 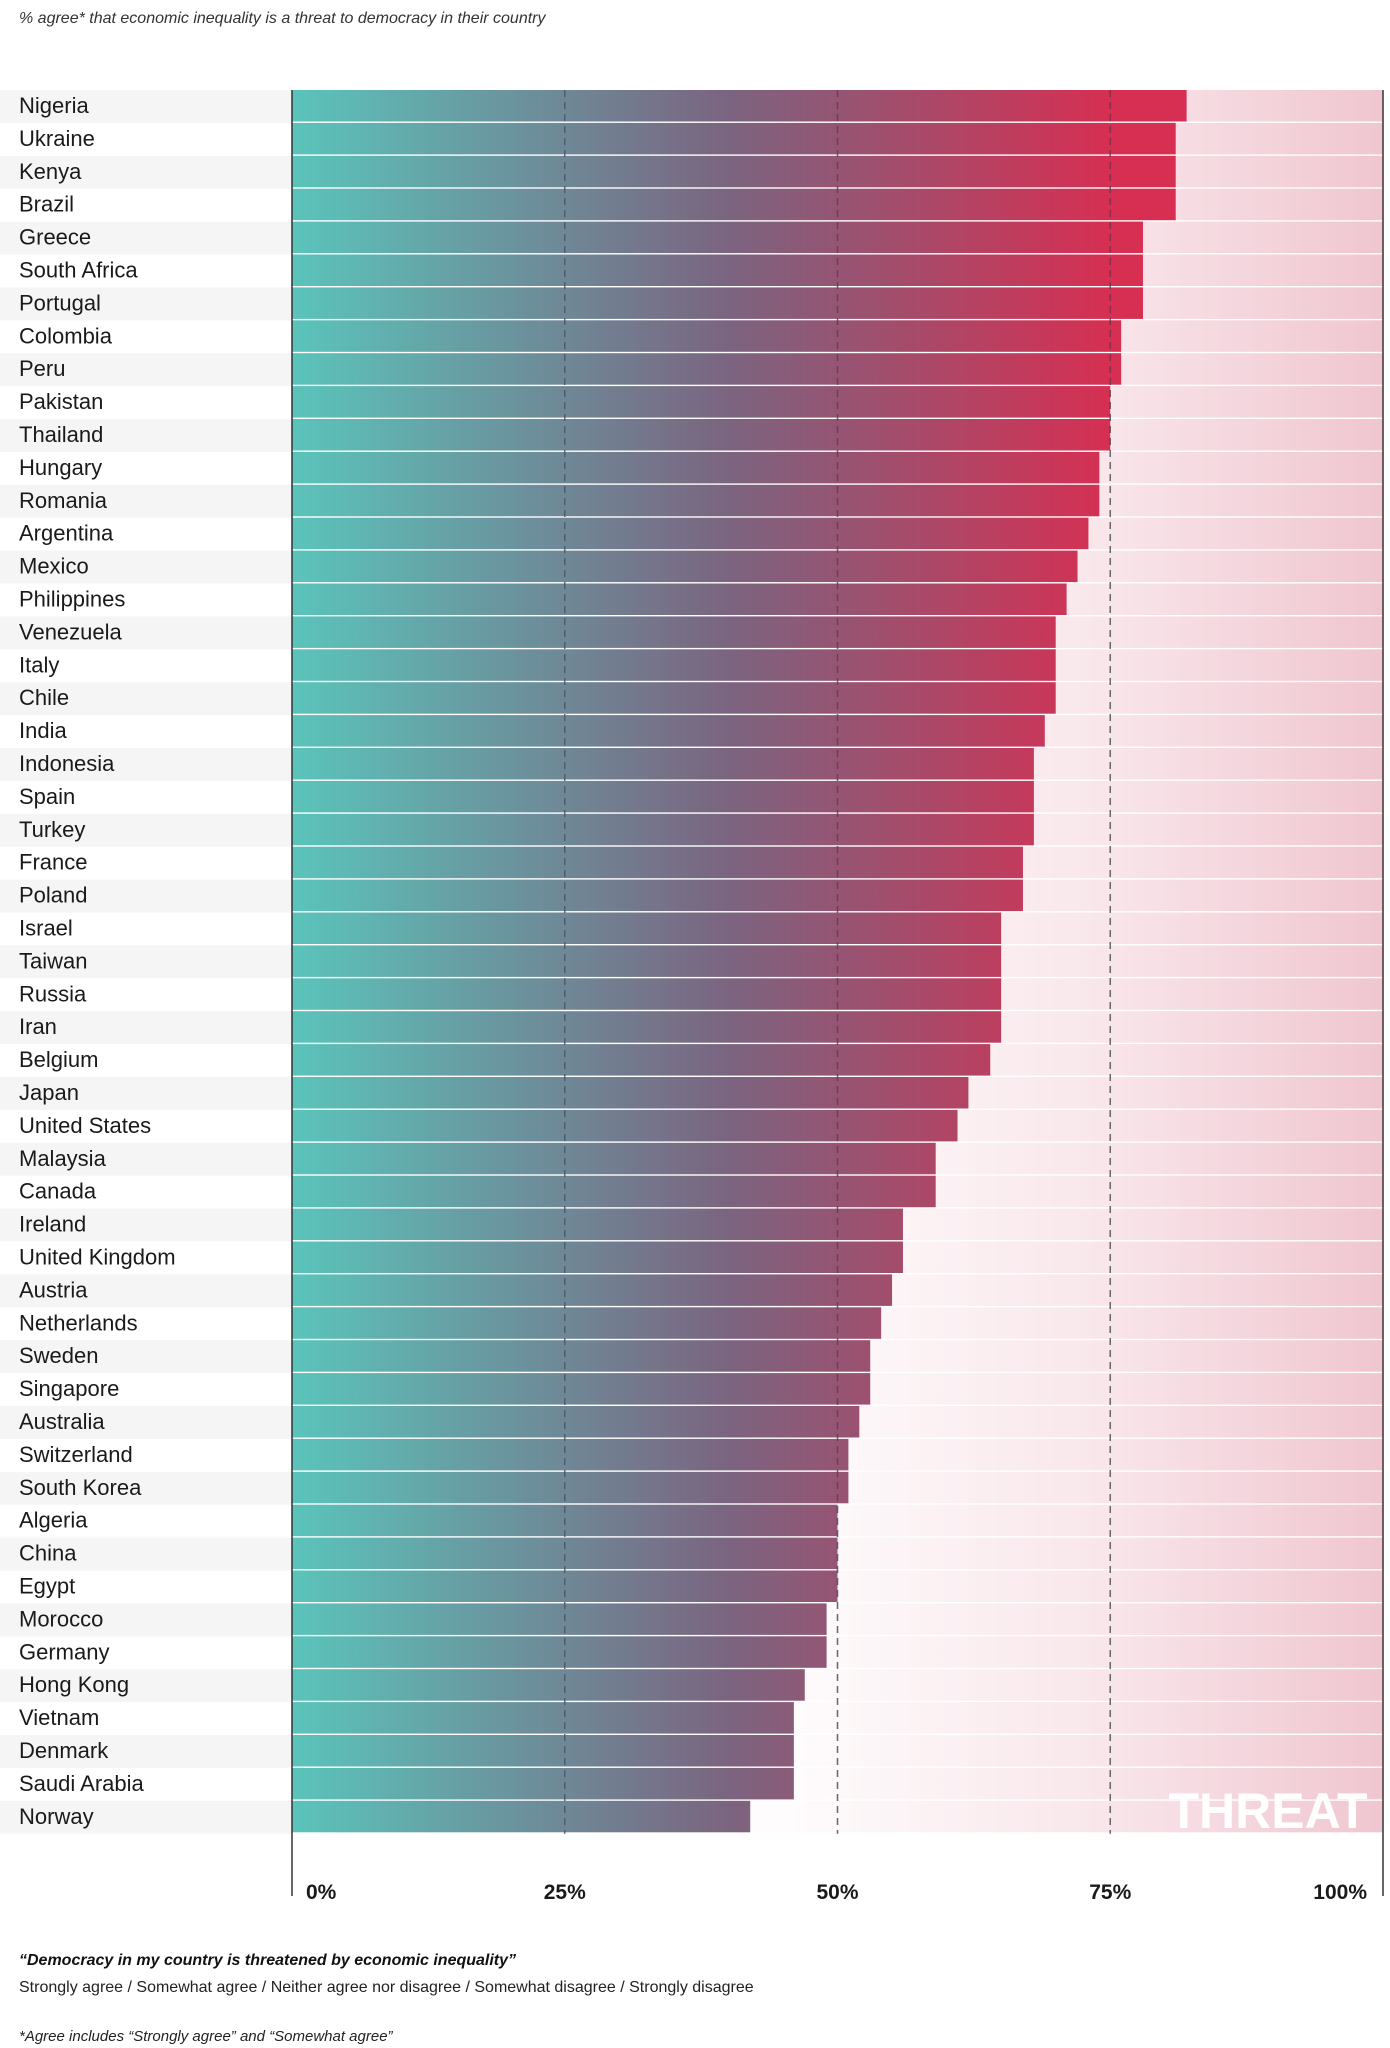 I want to click on country-label: Israel, so click(x=46, y=928).